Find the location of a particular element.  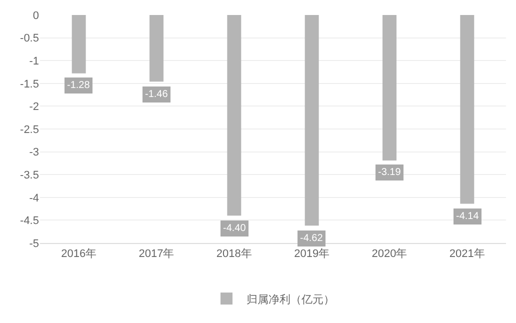

y-tick-label: -1 is located at coordinates (34, 61).